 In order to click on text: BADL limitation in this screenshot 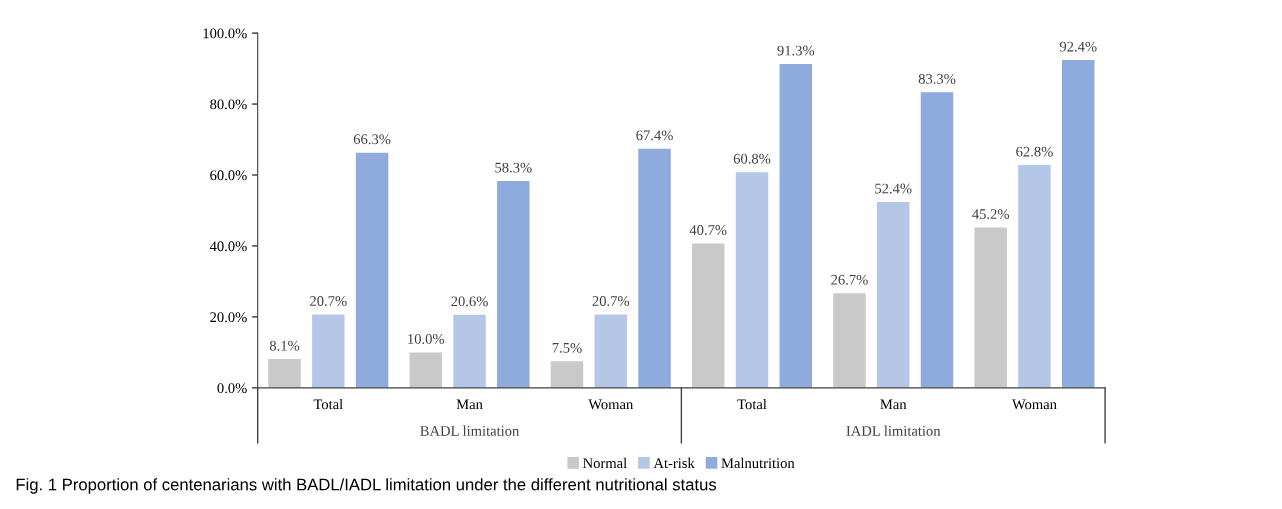, I will do `click(470, 430)`.